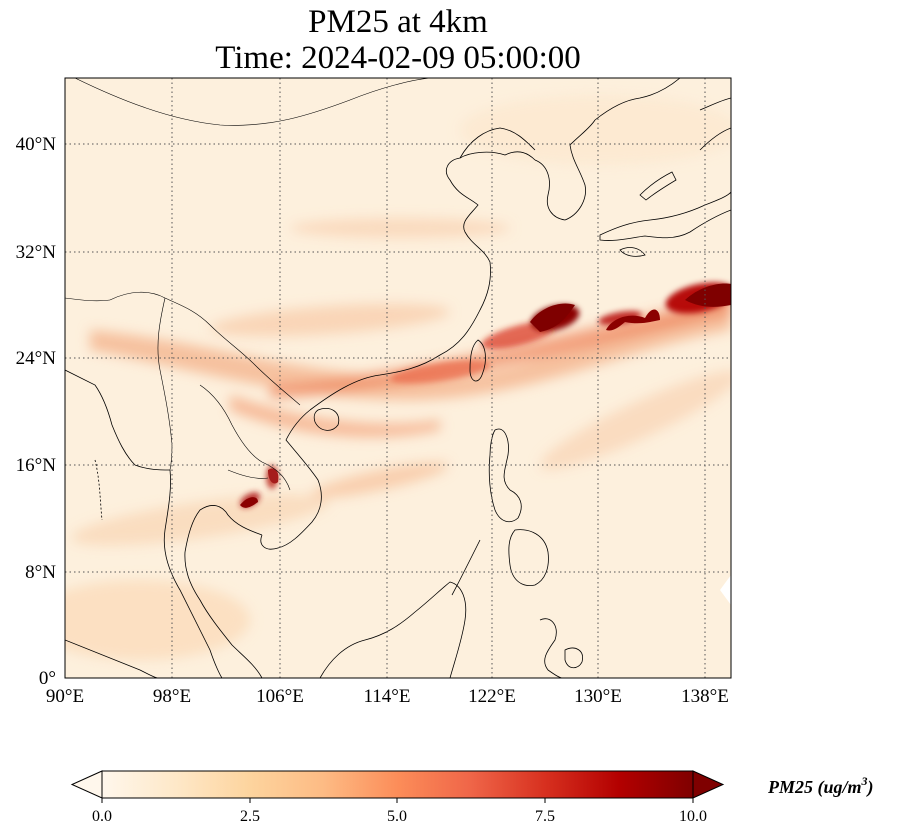  I want to click on lon-tick-labels: 90°E 98°E 106°E 114°E 122°E 130°E 138°E, so click(387, 696).